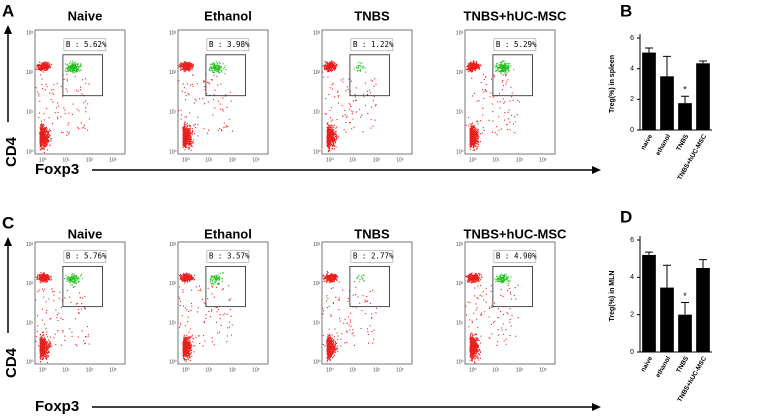  I want to click on plot-title: TNBS, so click(372, 15).